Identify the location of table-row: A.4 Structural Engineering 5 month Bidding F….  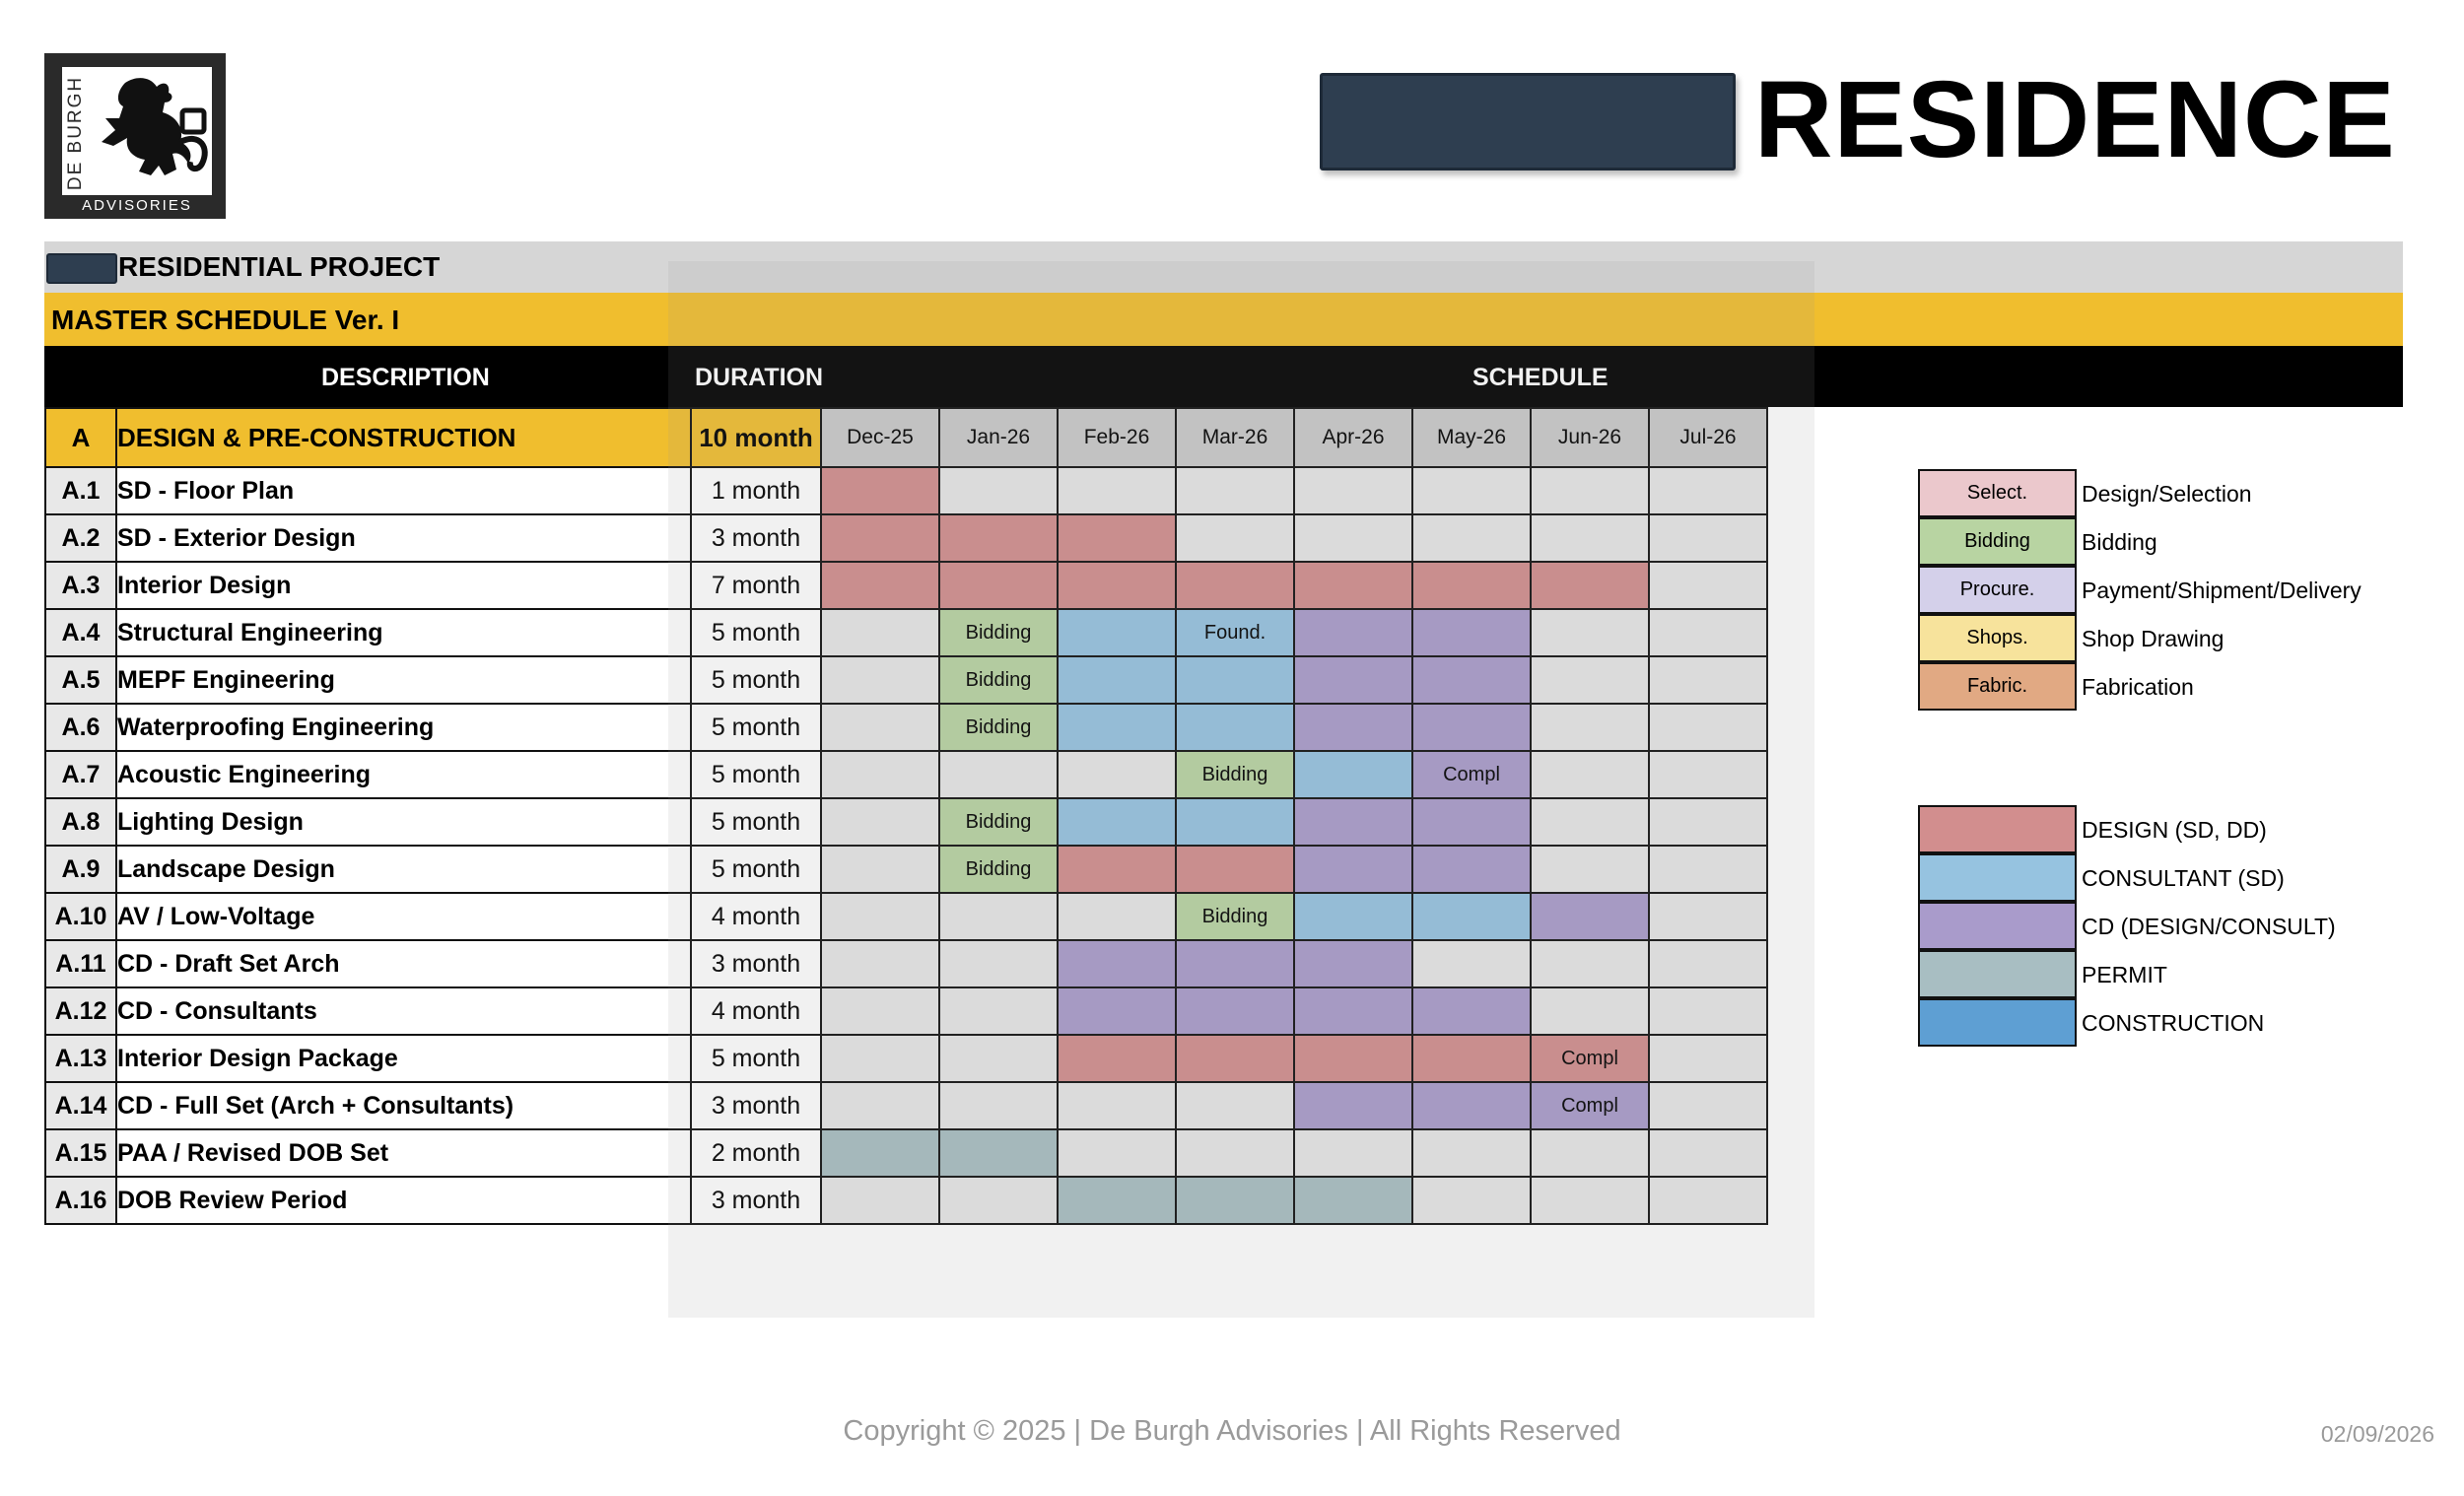
(906, 632).